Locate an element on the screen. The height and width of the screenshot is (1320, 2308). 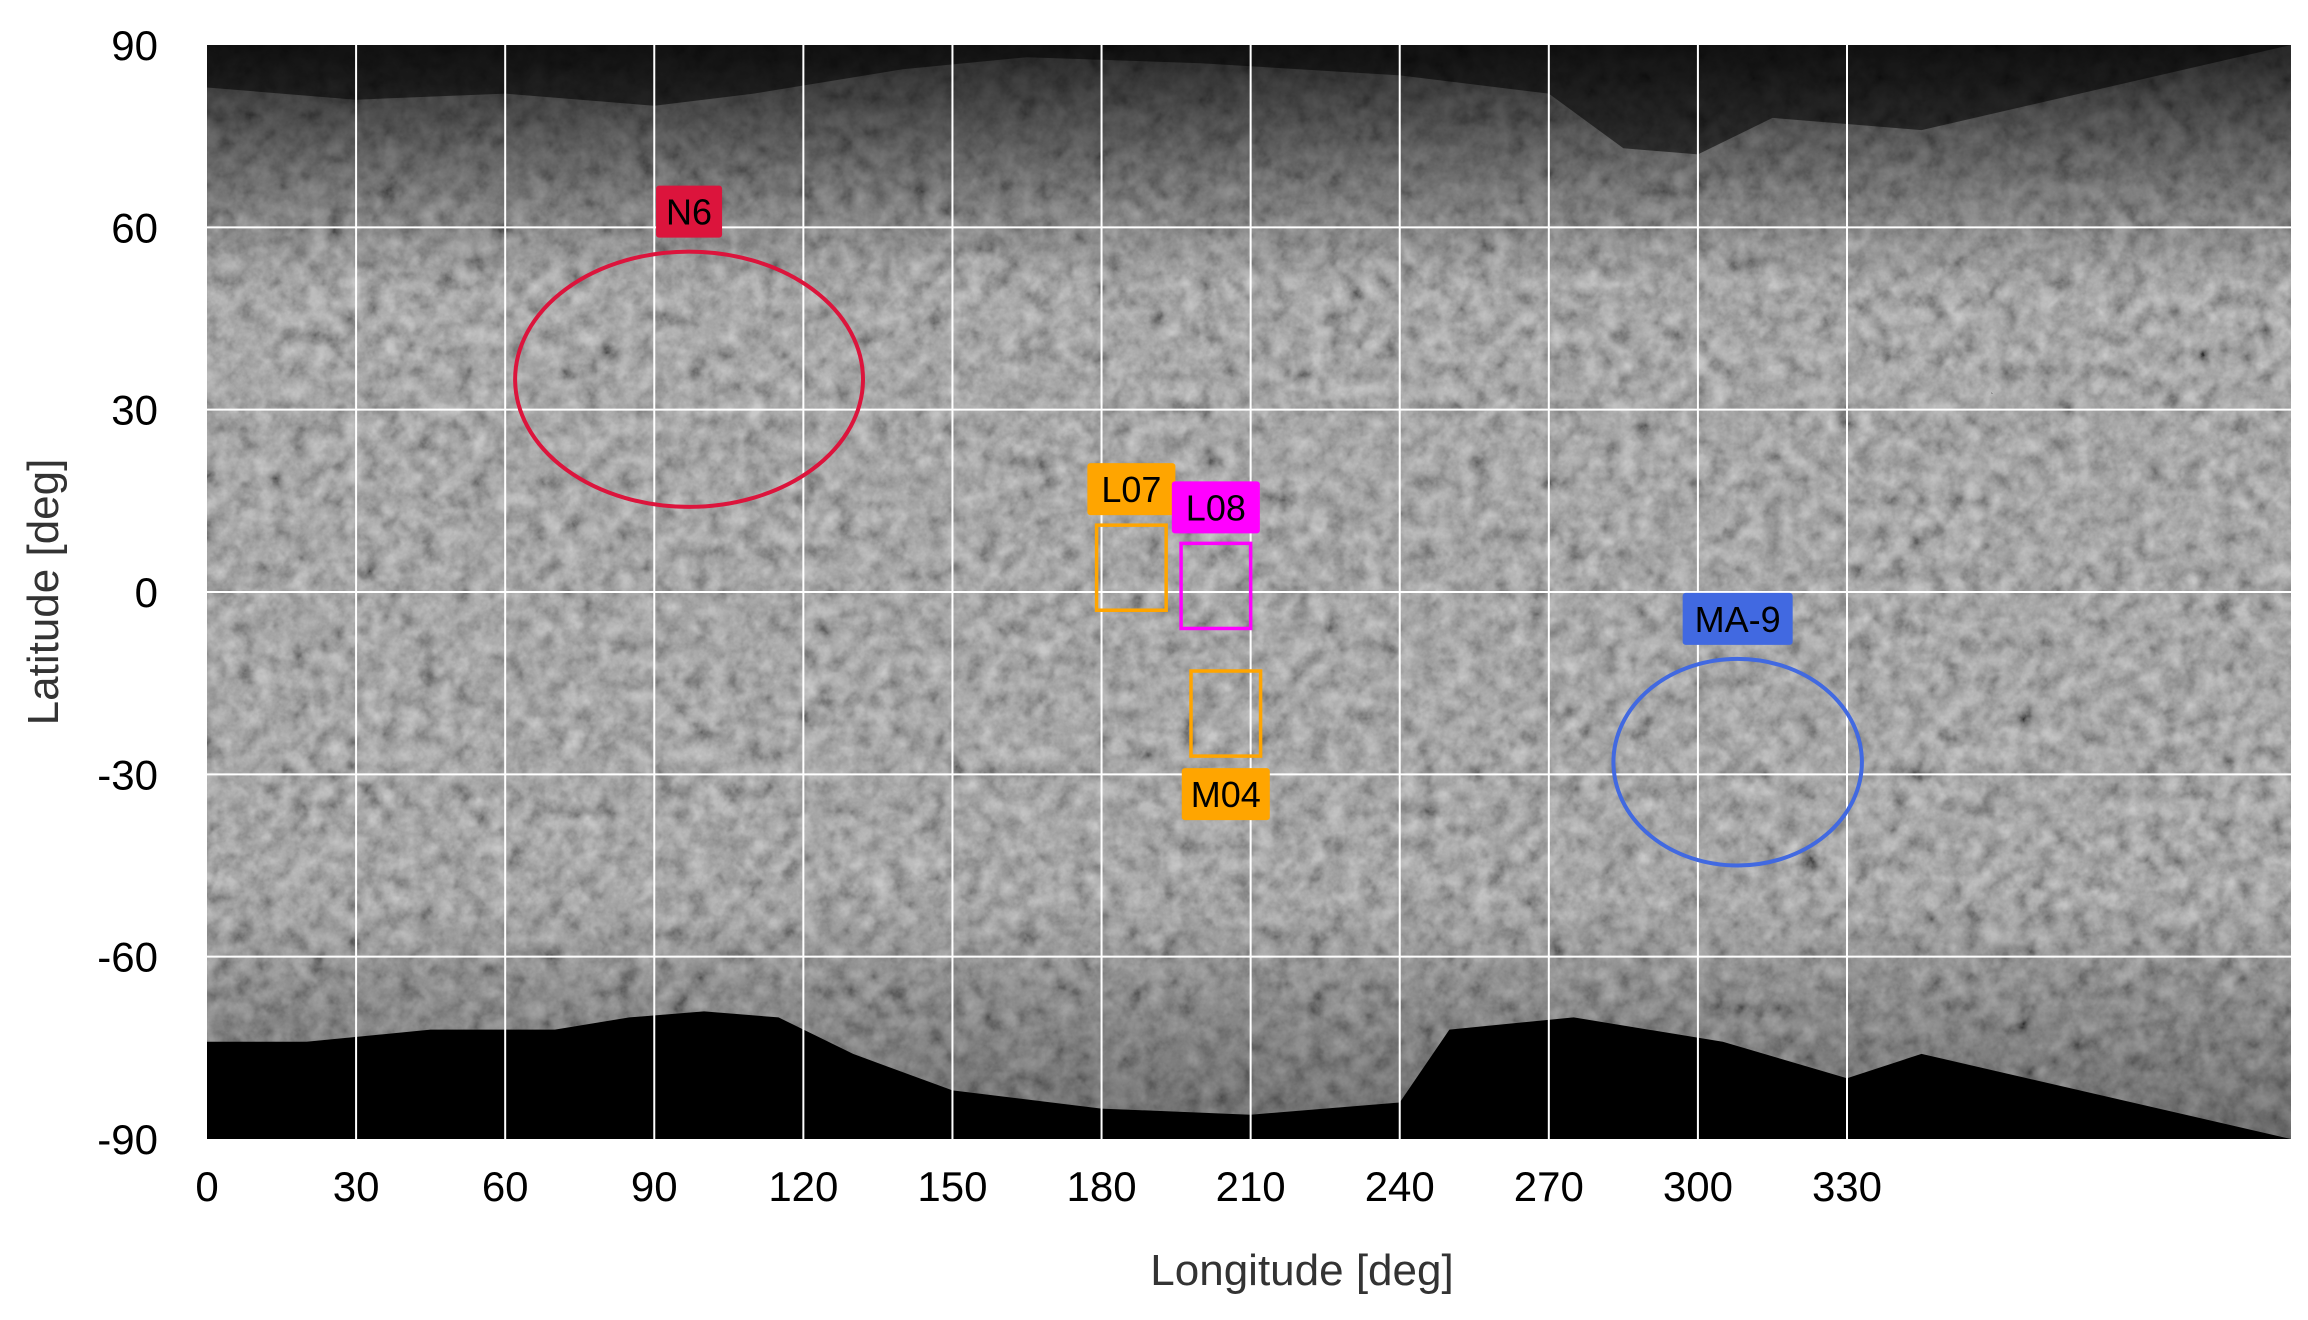
y-tick-label: 0 is located at coordinates (146, 592).